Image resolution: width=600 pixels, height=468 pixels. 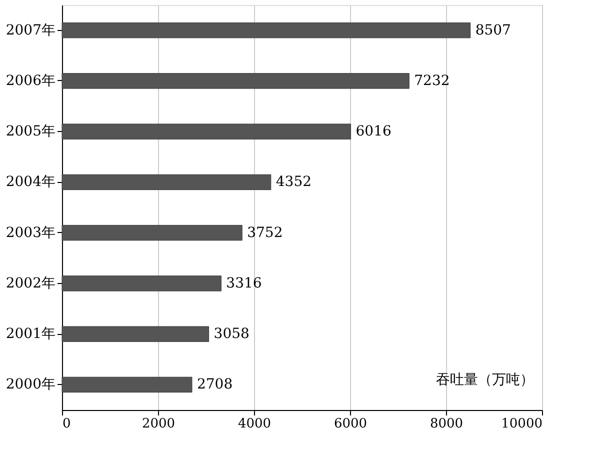 What do you see at coordinates (66, 424) in the screenshot?
I see `x-tick-label: 0` at bounding box center [66, 424].